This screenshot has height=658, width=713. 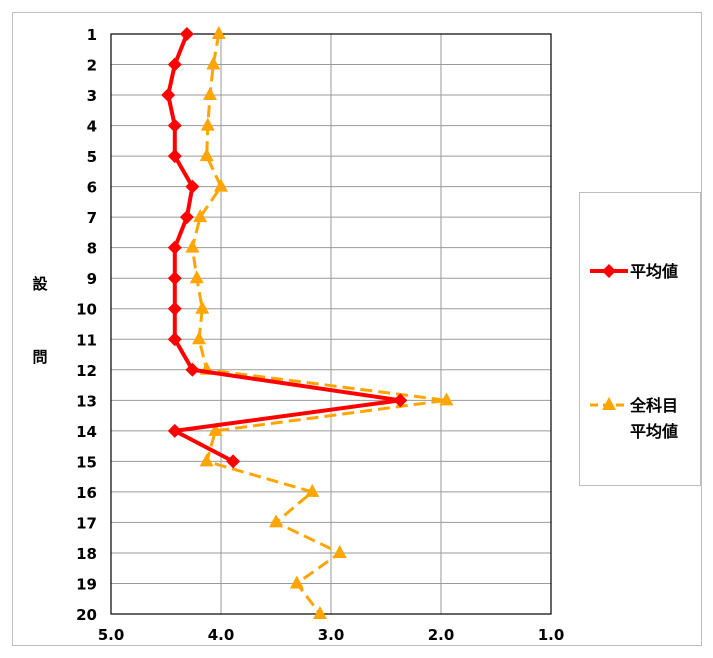 I want to click on x-tick-label: 3.0, so click(x=331, y=635).